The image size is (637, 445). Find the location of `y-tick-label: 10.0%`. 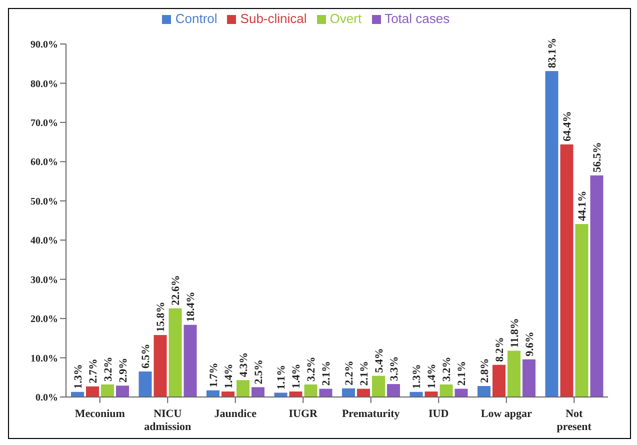

y-tick-label: 10.0% is located at coordinates (44, 358).